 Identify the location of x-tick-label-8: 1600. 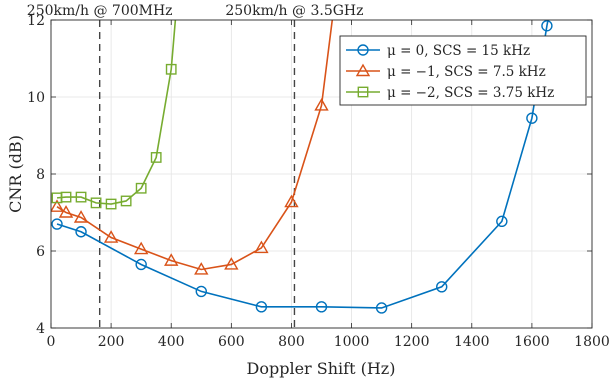
(532, 342).